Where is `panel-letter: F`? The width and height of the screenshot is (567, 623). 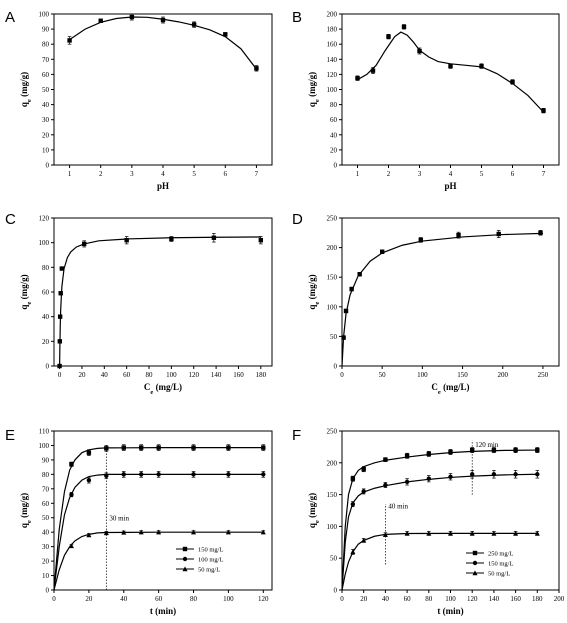 panel-letter: F is located at coordinates (296, 435).